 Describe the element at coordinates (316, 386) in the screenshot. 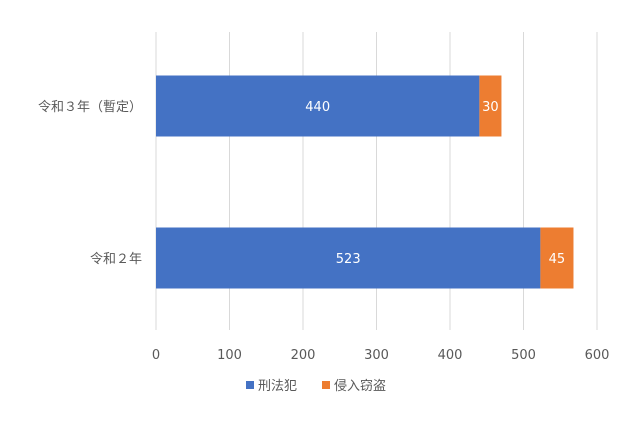

I see `legend: 刑法犯 侵入窃盗` at that location.